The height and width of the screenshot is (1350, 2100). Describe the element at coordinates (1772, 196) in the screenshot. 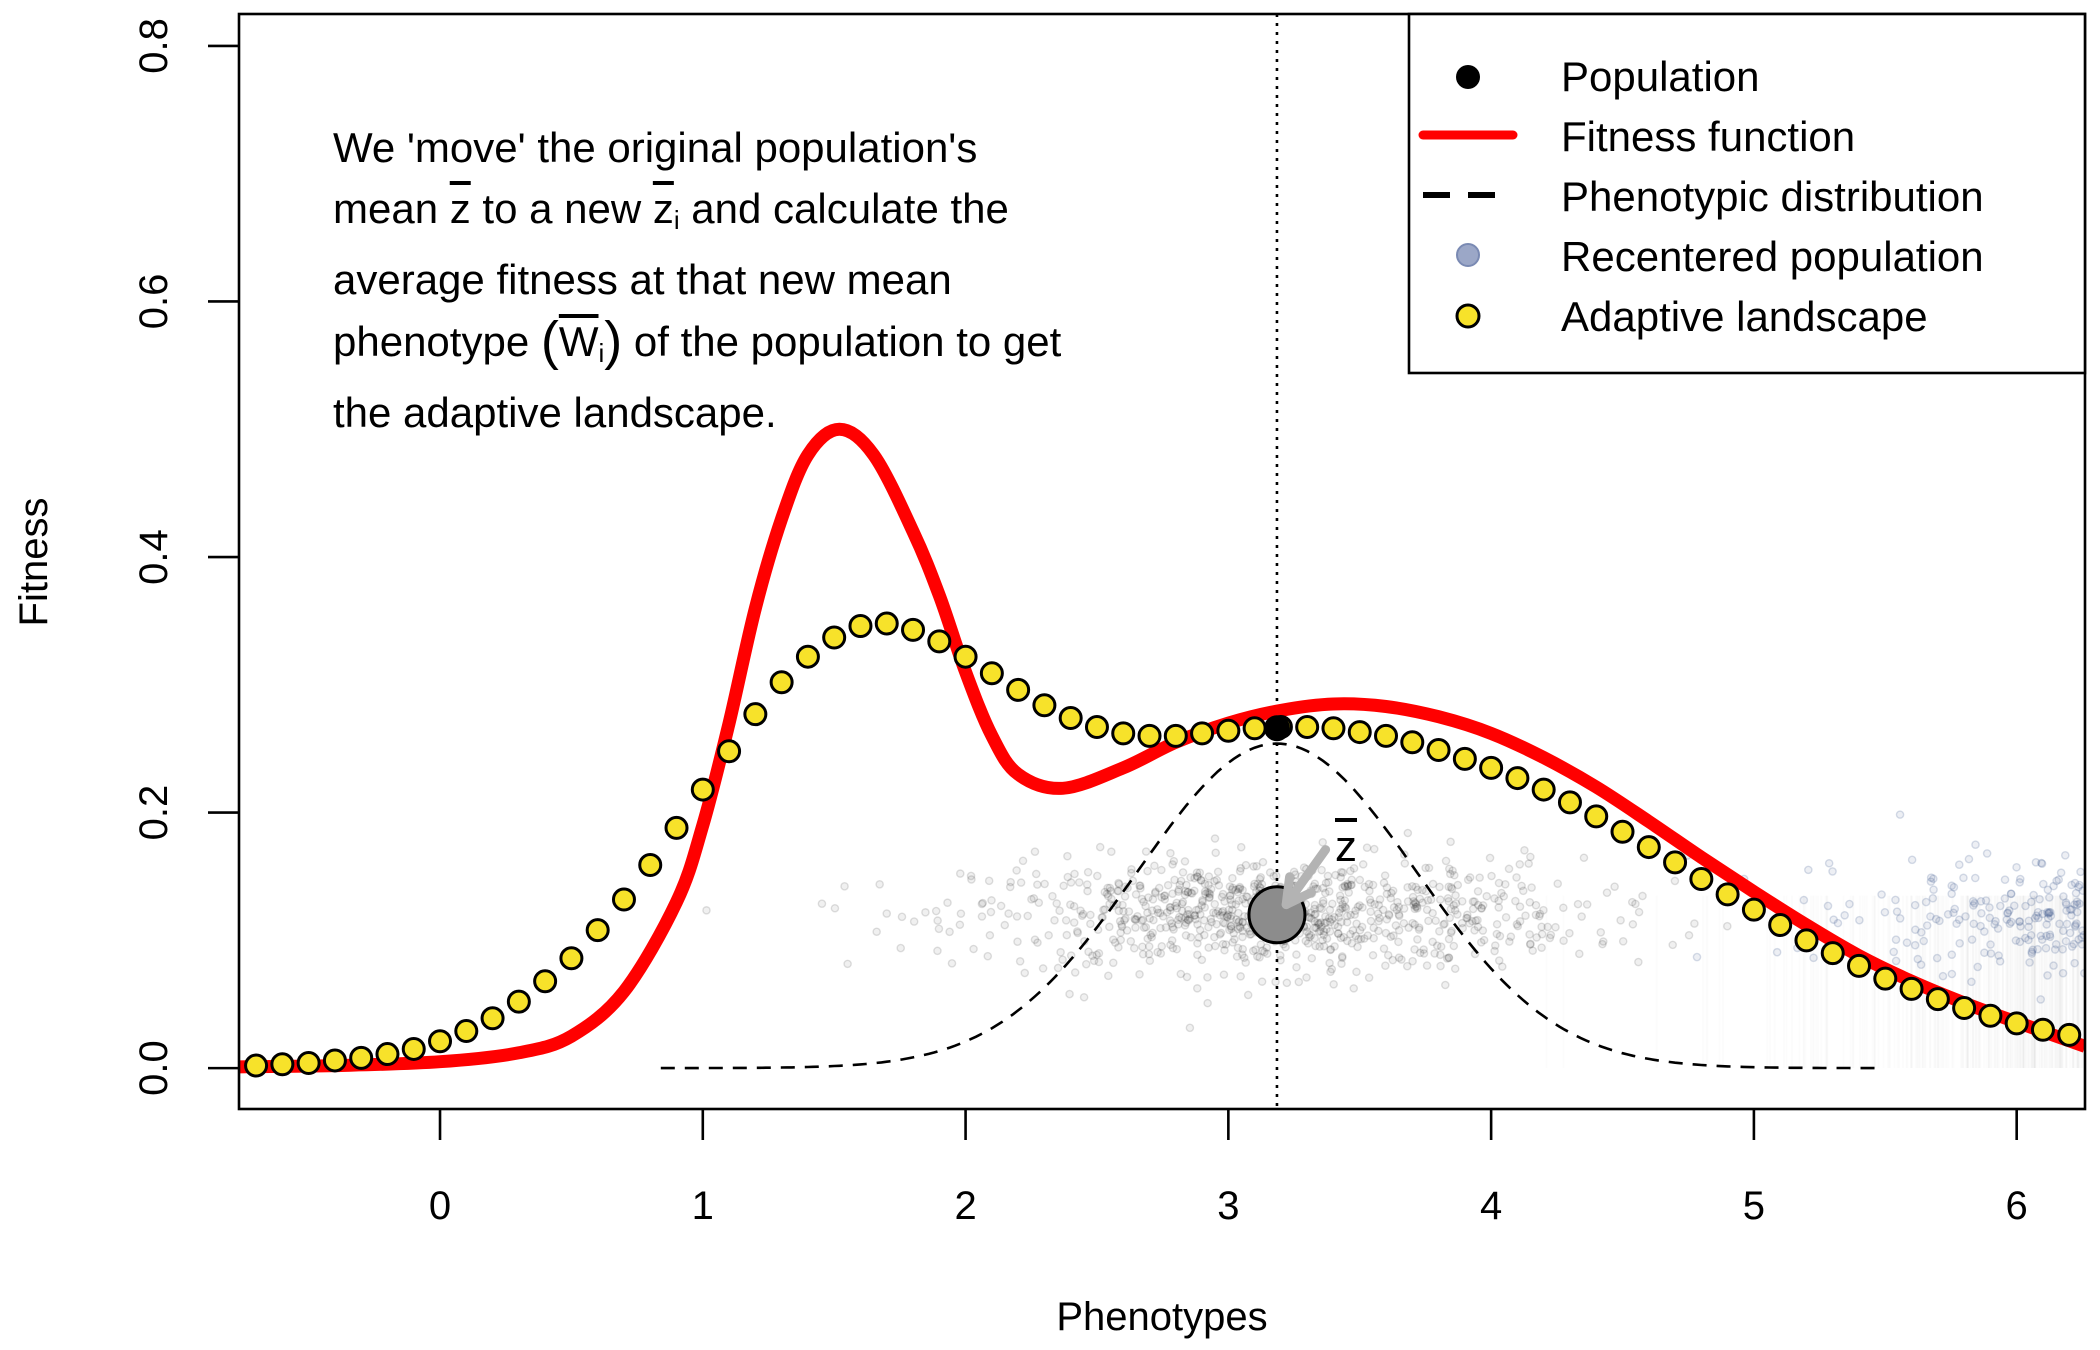

I see `legend-label-distribution: Phenotypic distribution` at that location.